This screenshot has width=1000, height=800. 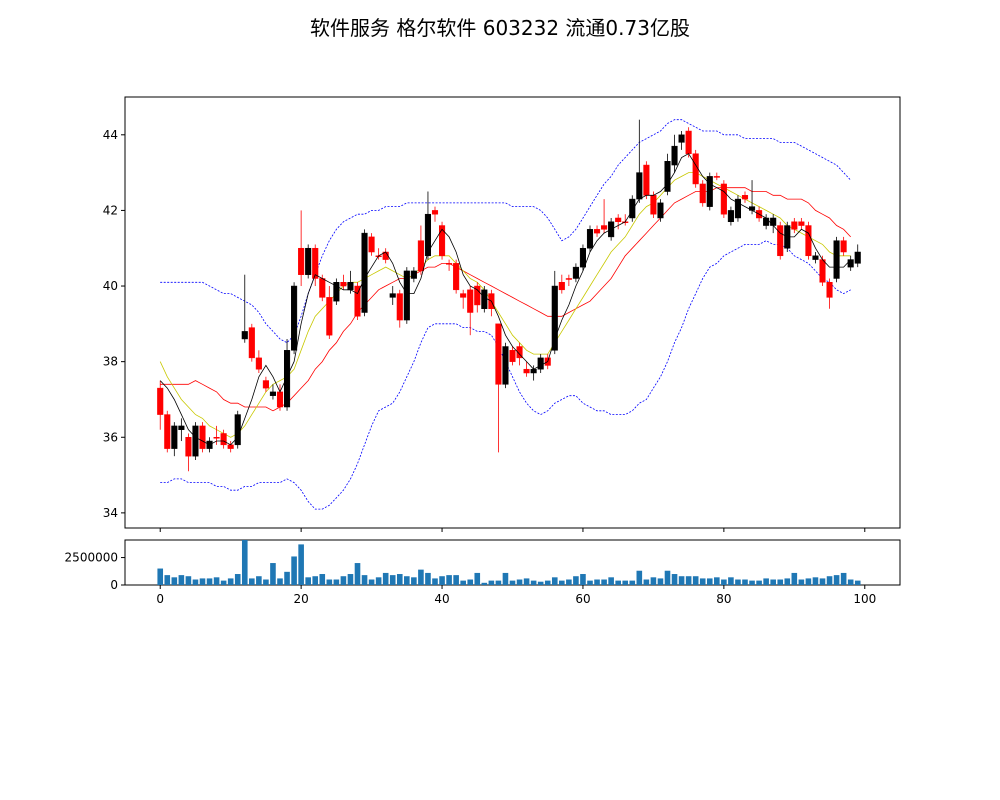 I want to click on volume-xtick-label: 40, so click(x=441, y=599).